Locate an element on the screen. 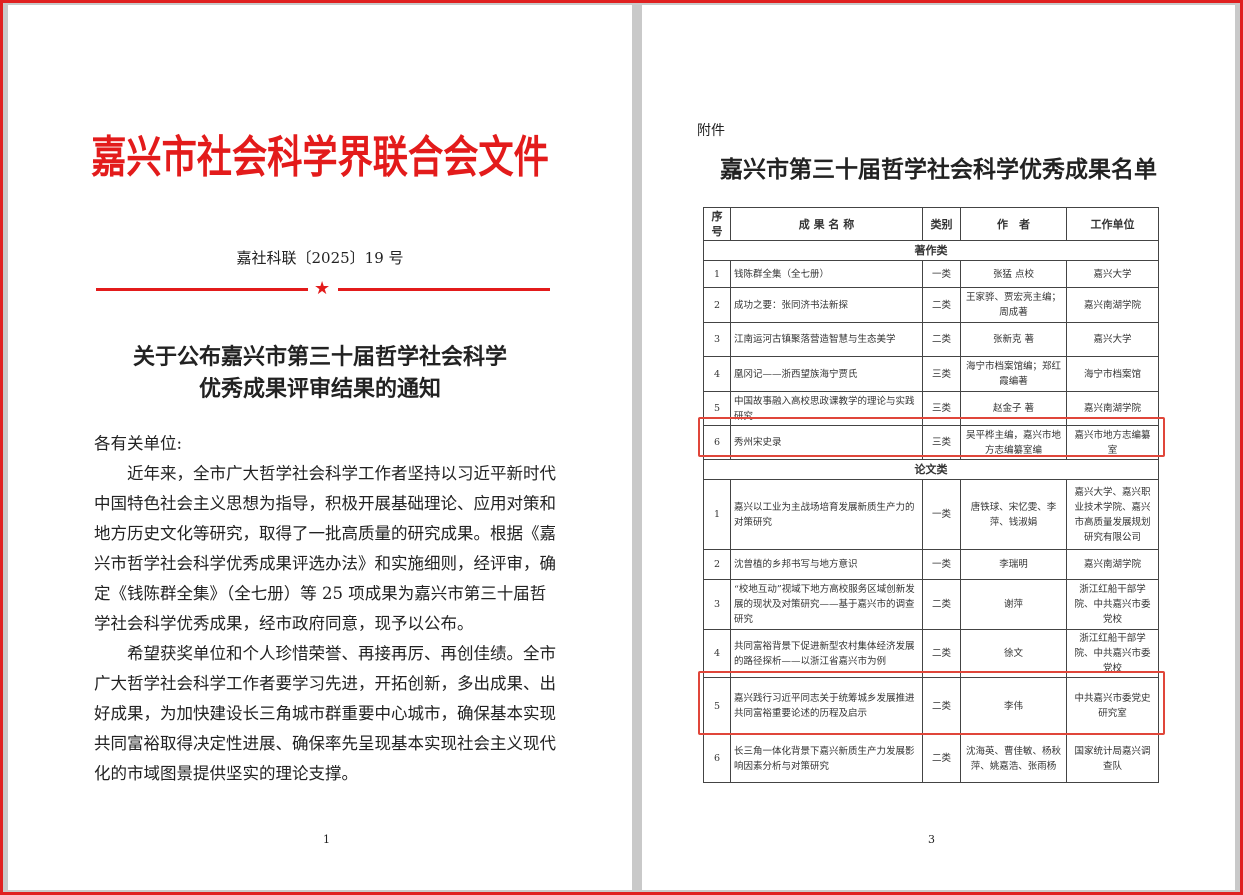 This screenshot has width=1243, height=895. column-header: 作 者 is located at coordinates (1013, 224).